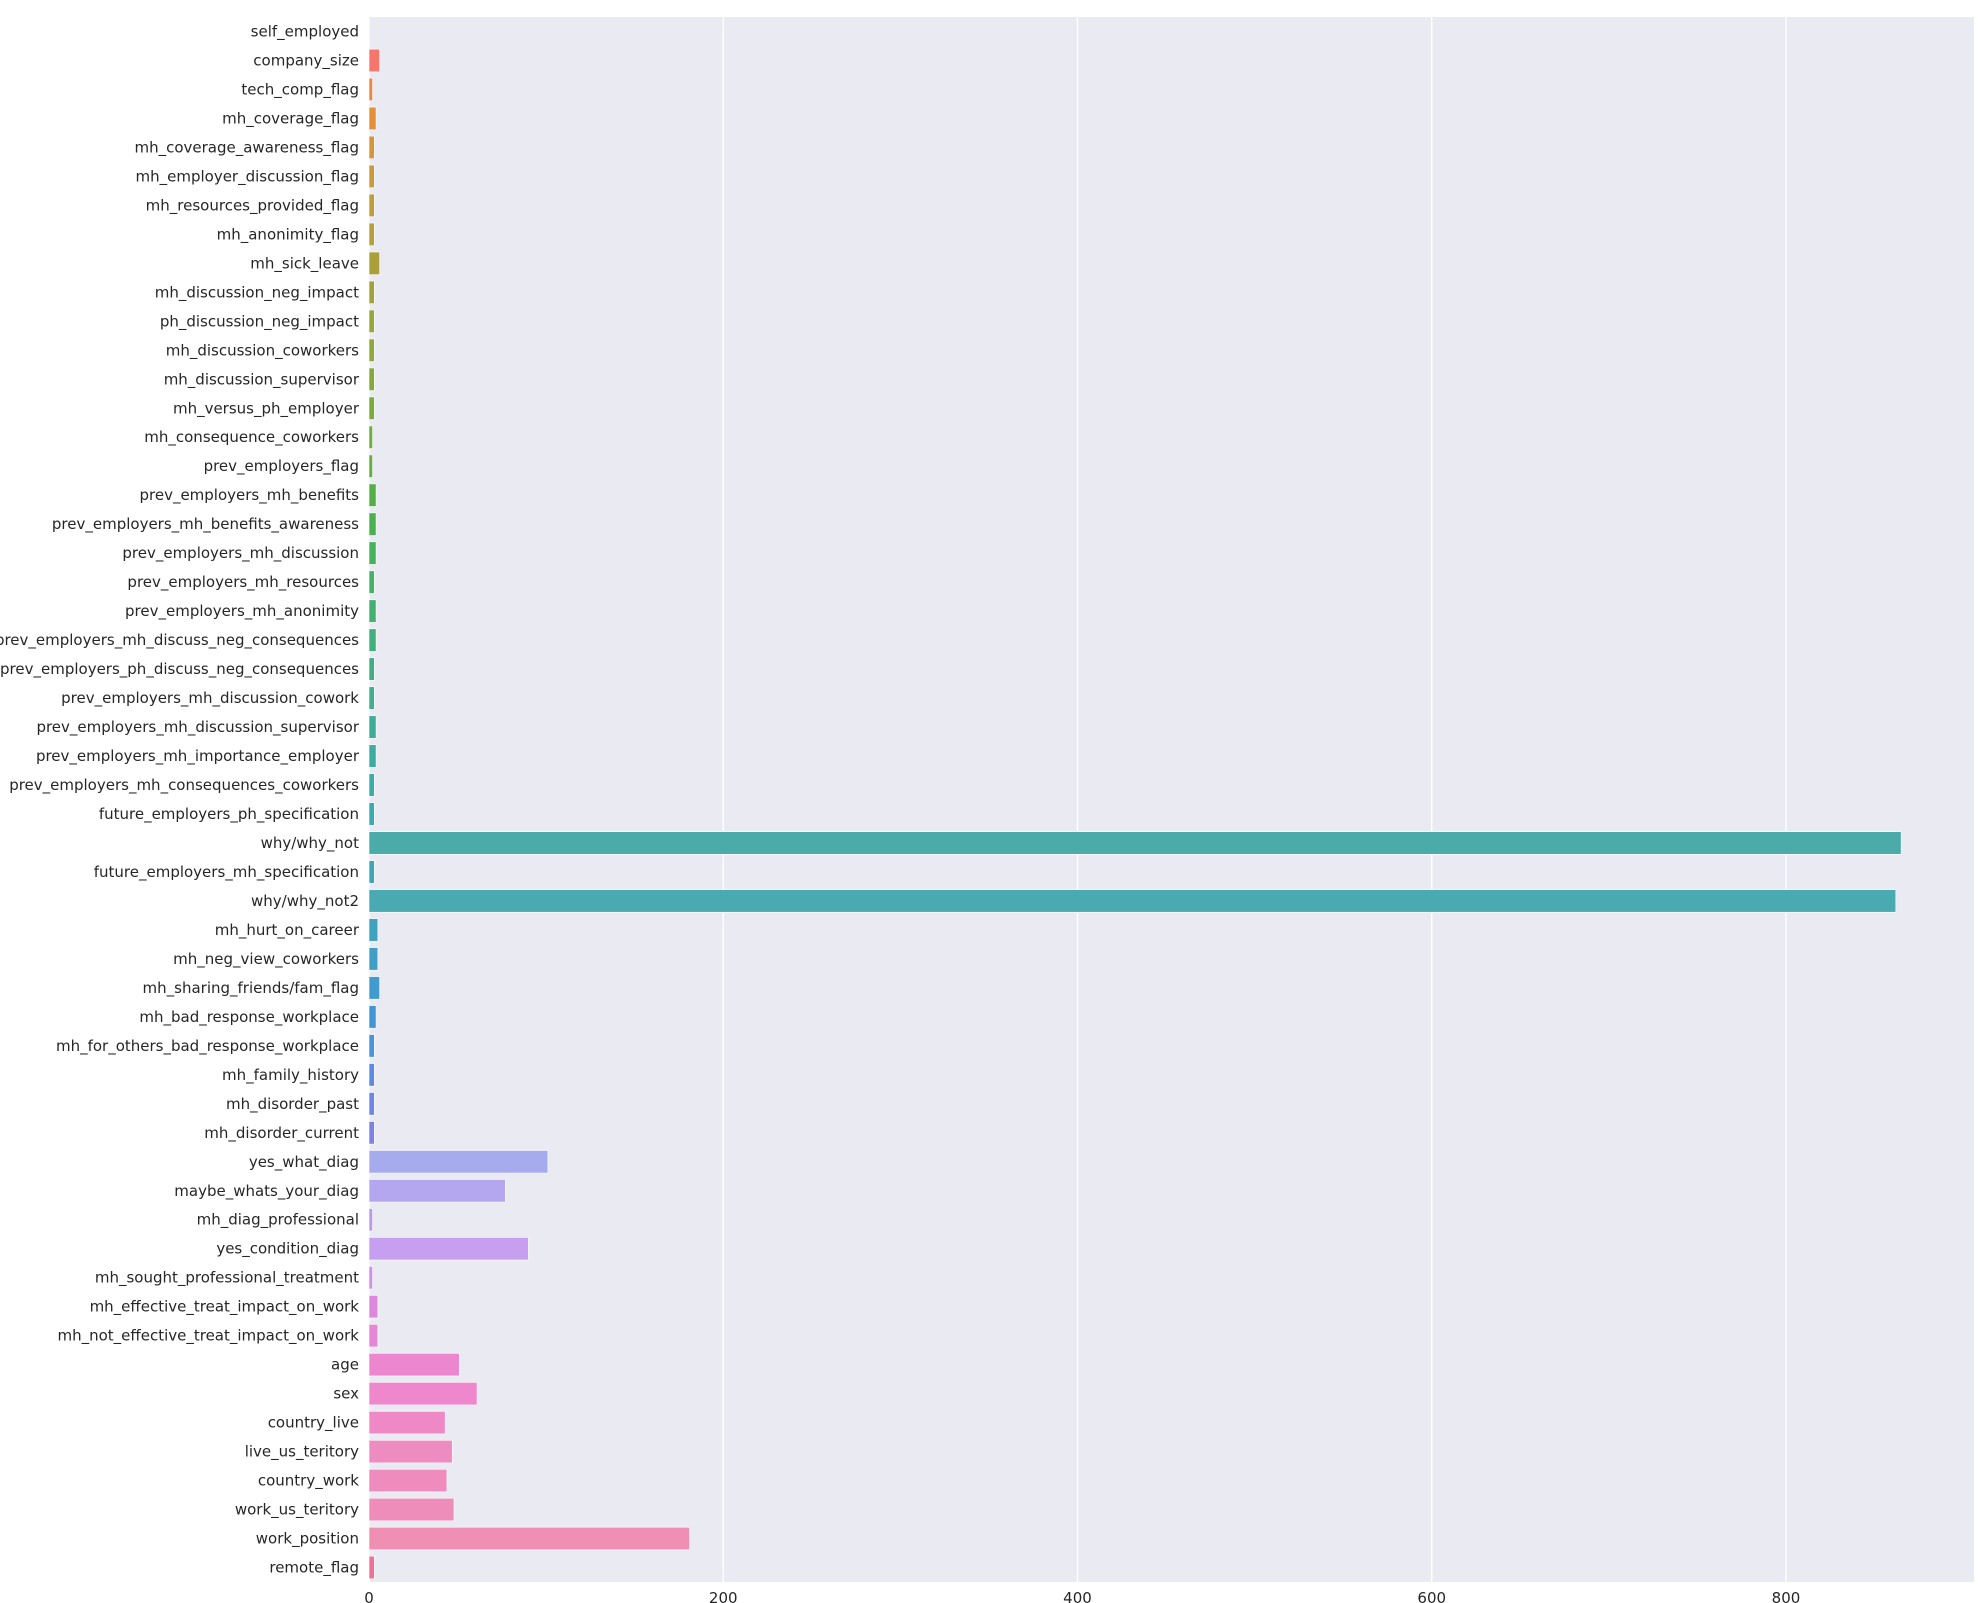  Describe the element at coordinates (281, 1133) in the screenshot. I see `y-tick-label: mh_disorder_current` at that location.